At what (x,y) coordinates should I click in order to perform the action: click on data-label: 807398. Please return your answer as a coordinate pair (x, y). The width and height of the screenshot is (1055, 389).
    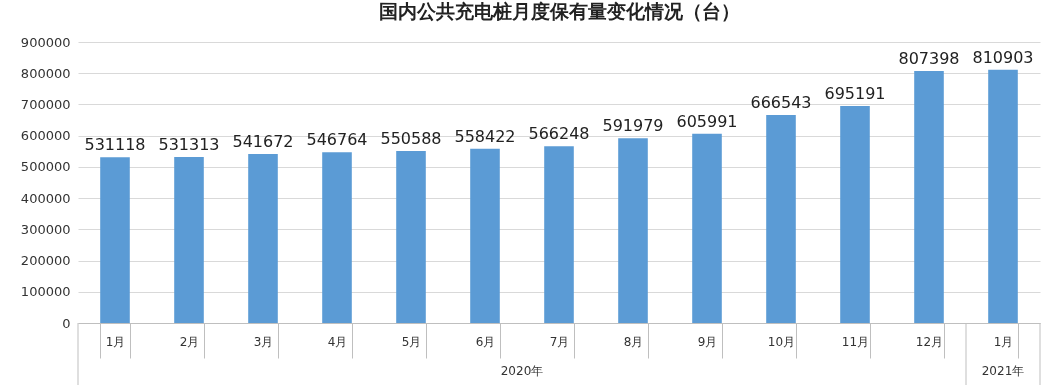
    Looking at the image, I should click on (929, 58).